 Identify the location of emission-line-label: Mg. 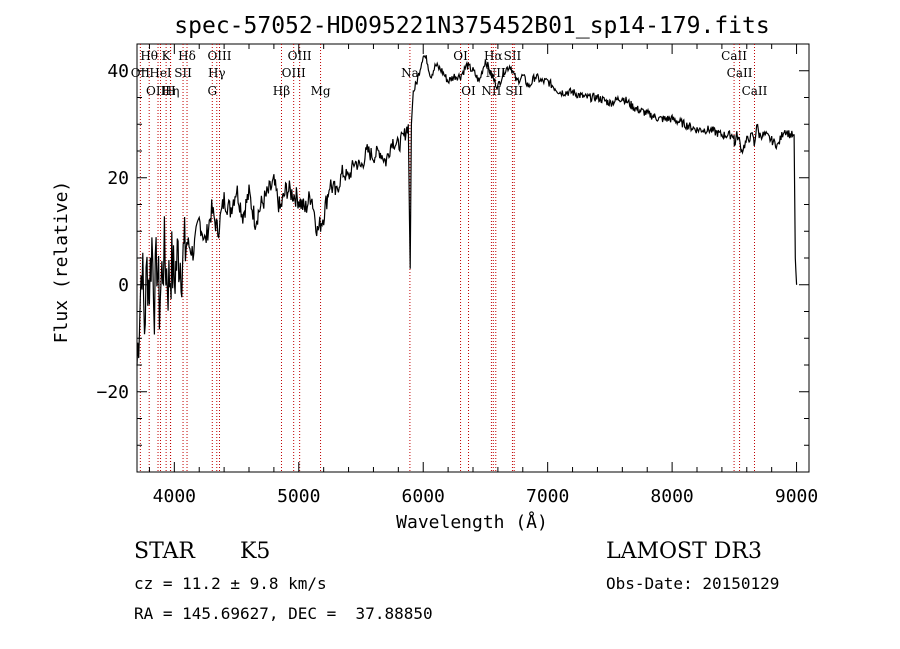
(321, 91).